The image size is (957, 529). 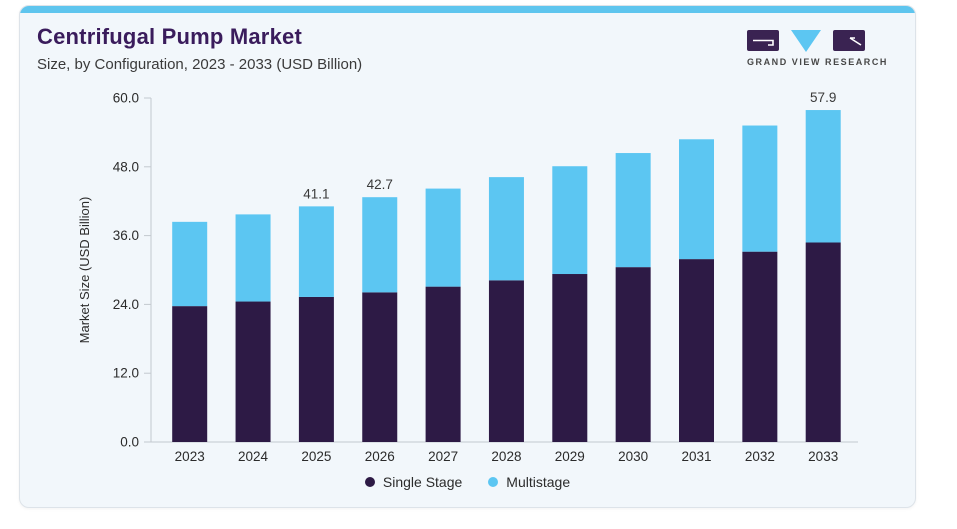 I want to click on grand-view-research-logo: GRAND VIEW RESEARCH, so click(x=817, y=48).